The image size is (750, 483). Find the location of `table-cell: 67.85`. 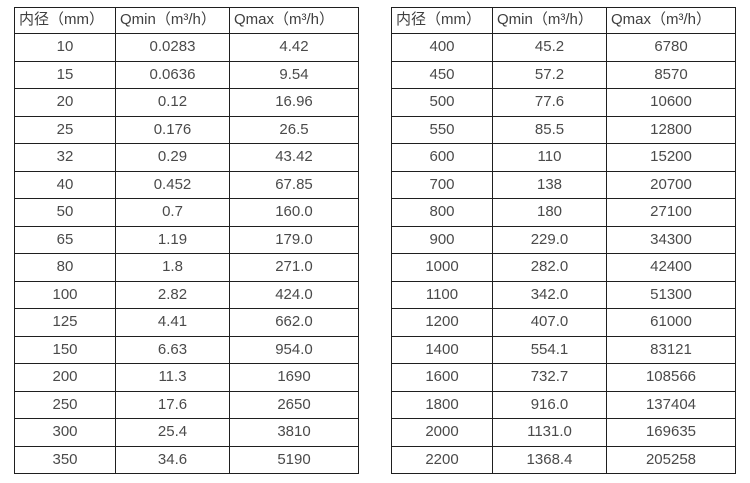

table-cell: 67.85 is located at coordinates (294, 184).